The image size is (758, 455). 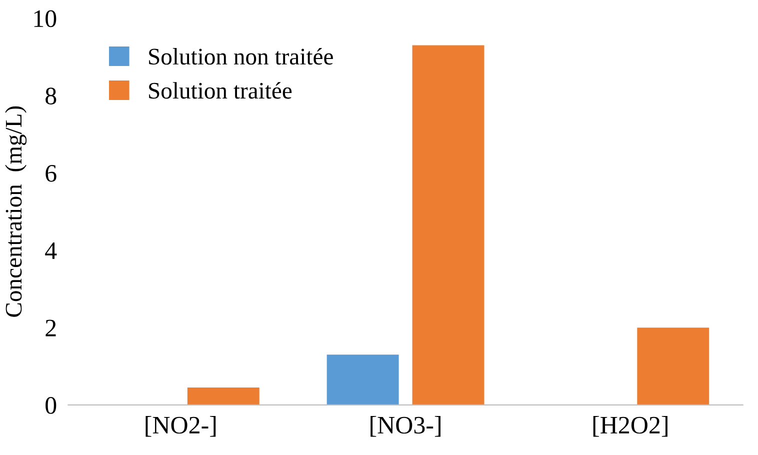 I want to click on legend-label: Solution traitée, so click(x=220, y=90).